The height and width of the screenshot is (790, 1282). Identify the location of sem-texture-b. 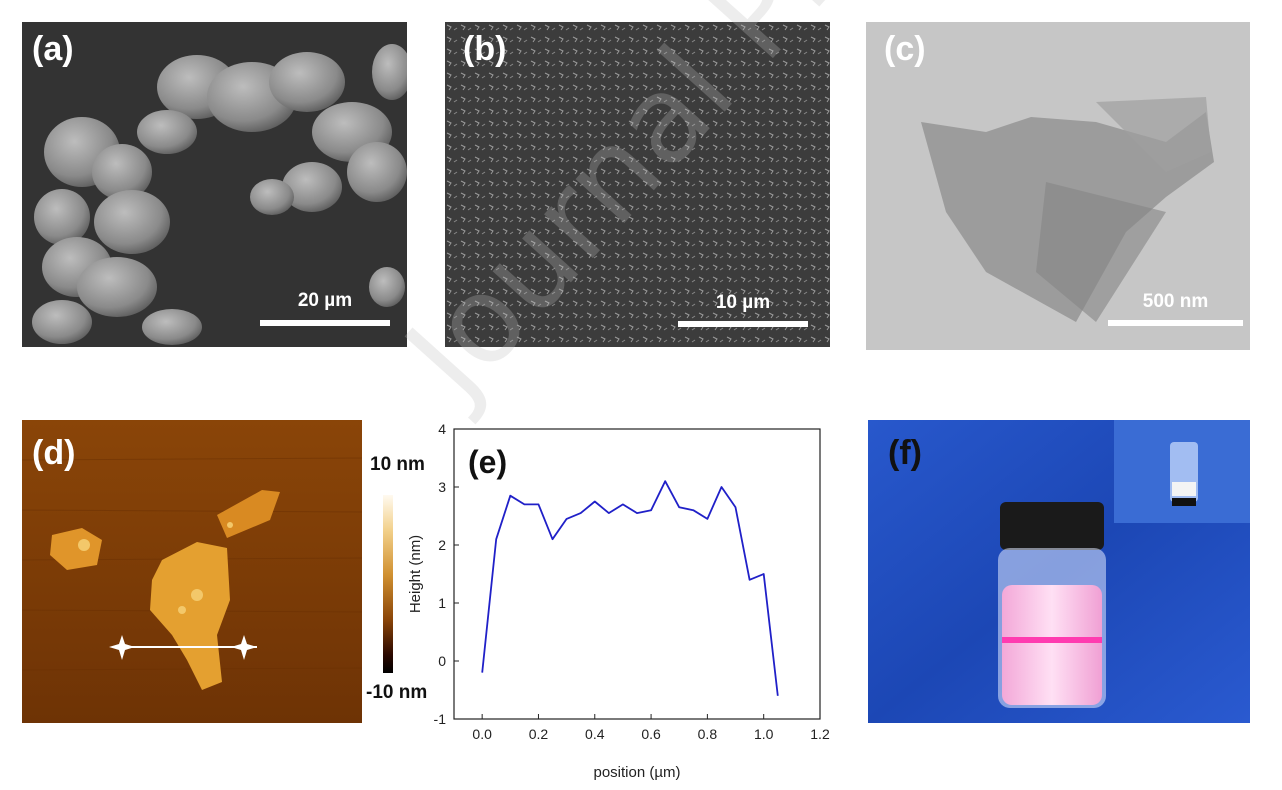
(637, 184).